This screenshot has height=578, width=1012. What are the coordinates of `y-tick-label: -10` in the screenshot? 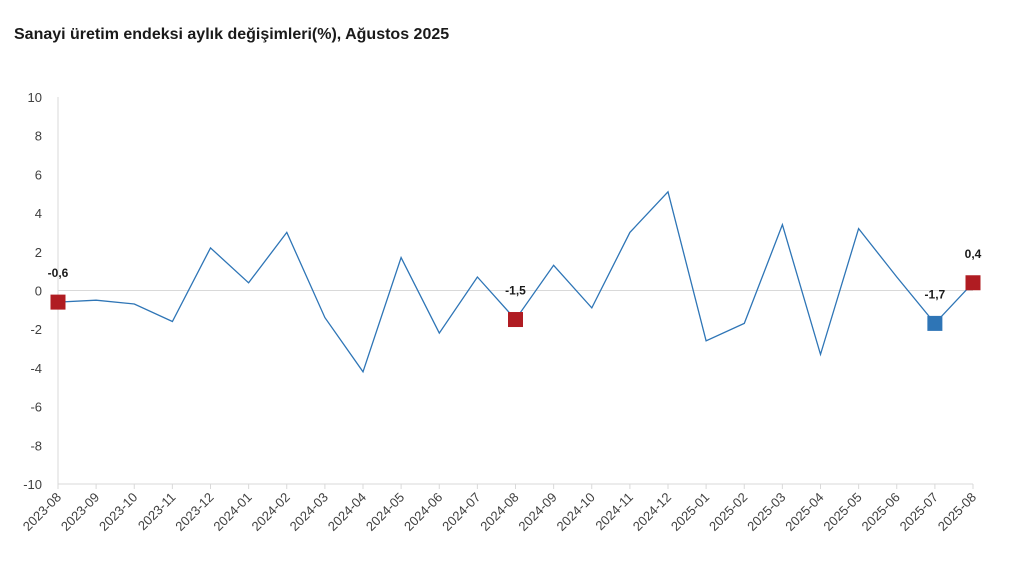 It's located at (32, 484).